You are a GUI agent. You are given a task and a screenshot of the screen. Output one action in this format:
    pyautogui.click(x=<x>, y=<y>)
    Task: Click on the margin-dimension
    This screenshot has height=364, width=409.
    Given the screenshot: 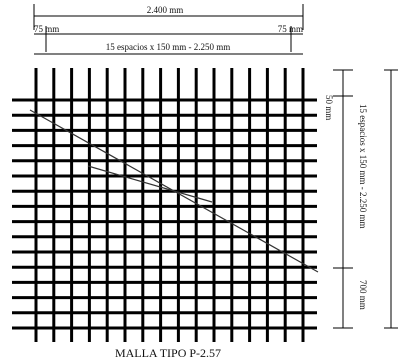 What is the action you would take?
    pyautogui.click(x=168, y=39)
    